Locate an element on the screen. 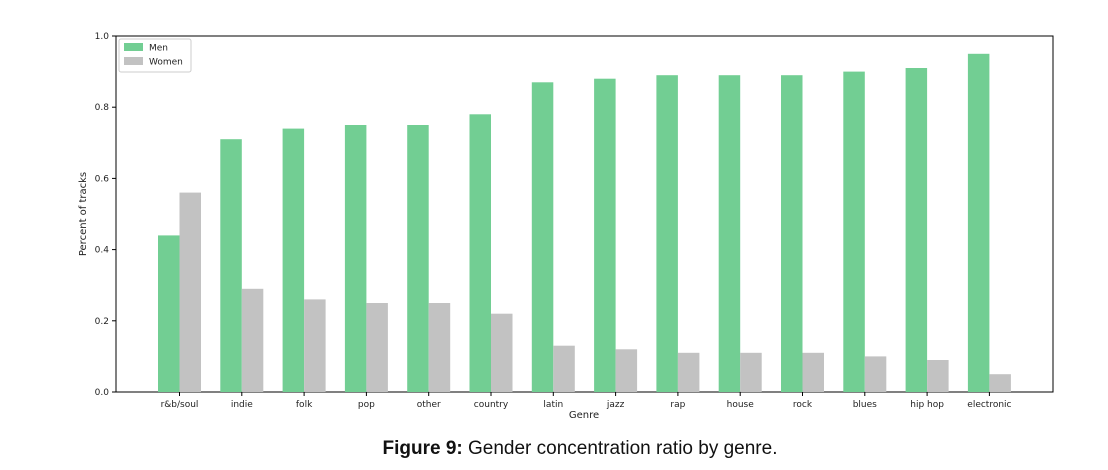  legend-label-women: Women is located at coordinates (166, 63).